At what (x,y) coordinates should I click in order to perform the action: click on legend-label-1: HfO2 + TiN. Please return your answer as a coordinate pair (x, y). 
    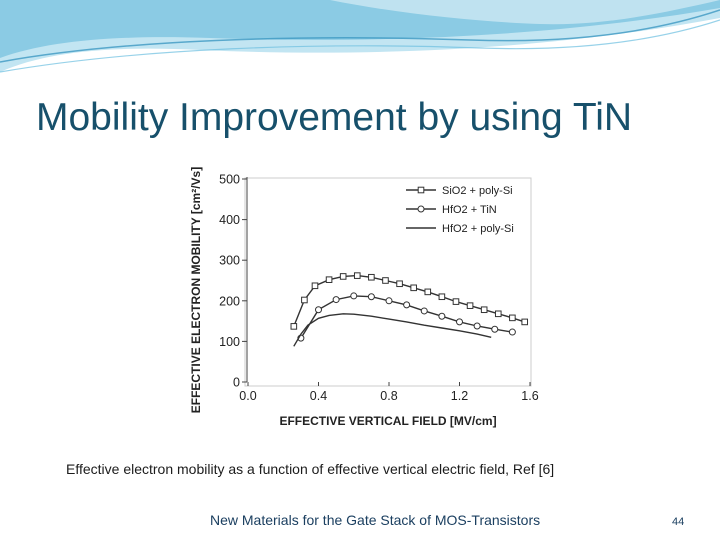
    Looking at the image, I should click on (469, 210).